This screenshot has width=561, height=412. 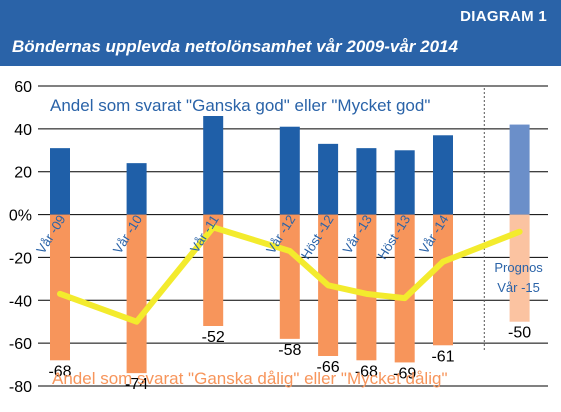 What do you see at coordinates (23, 173) in the screenshot?
I see `y-tick-label: 20` at bounding box center [23, 173].